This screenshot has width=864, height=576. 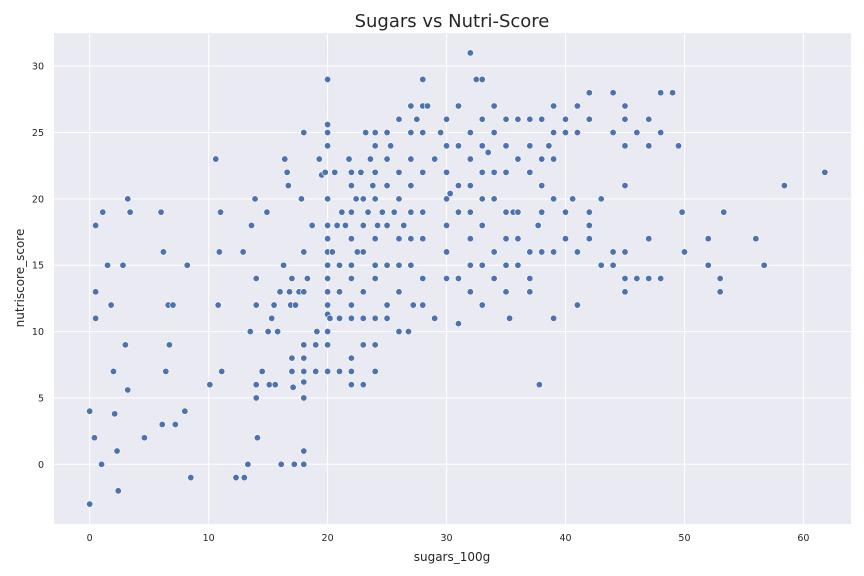 What do you see at coordinates (684, 538) in the screenshot?
I see `x-tick-label: 50` at bounding box center [684, 538].